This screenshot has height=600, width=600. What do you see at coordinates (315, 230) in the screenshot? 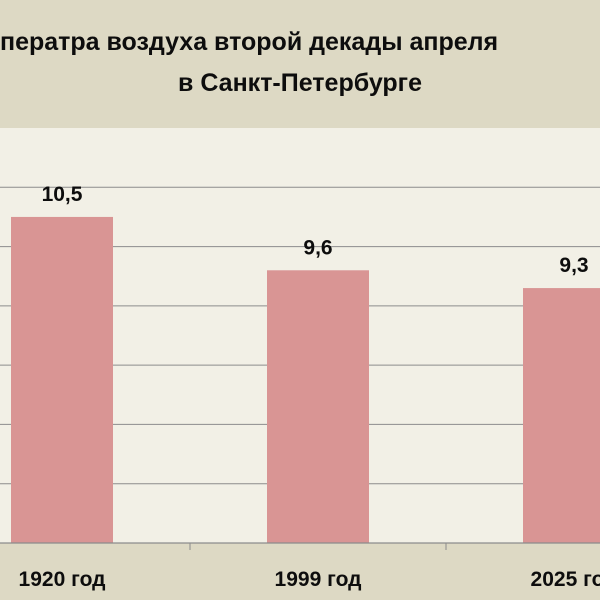
I see `data-labels: 10,5 9,6 9,3` at bounding box center [315, 230].